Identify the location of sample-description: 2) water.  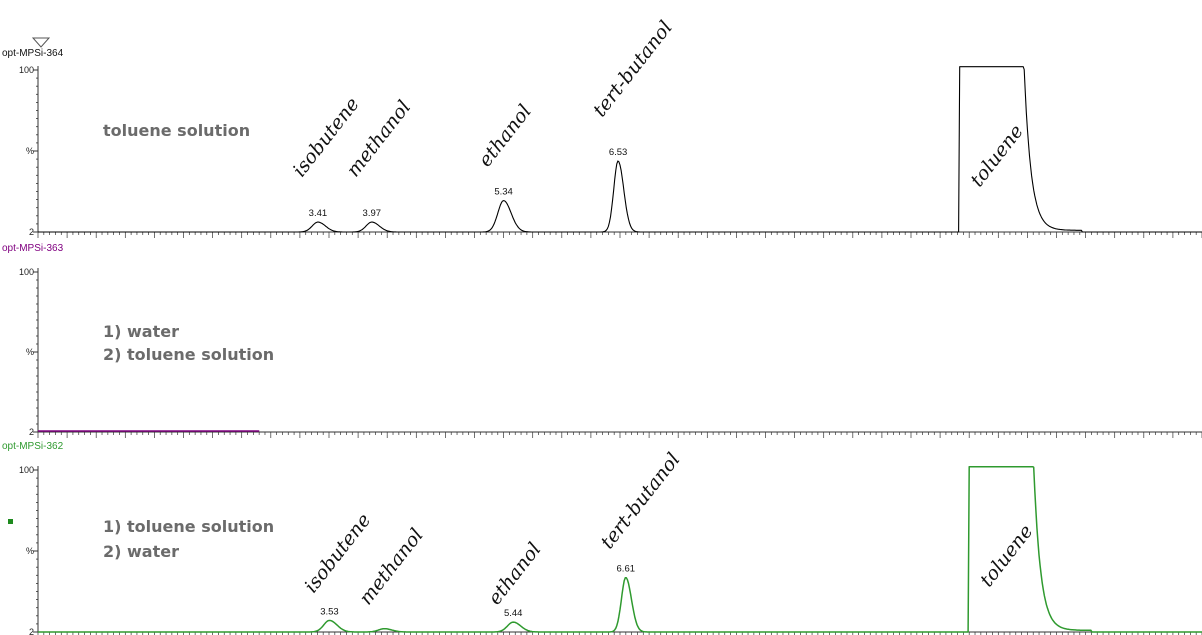
(141, 551).